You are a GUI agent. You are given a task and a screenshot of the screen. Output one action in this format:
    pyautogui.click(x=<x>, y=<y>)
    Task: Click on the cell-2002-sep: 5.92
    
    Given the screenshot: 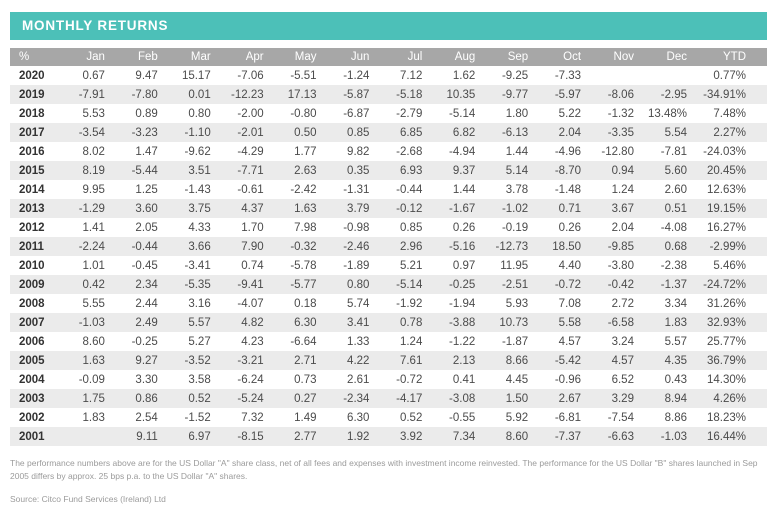 What is the action you would take?
    pyautogui.click(x=517, y=417)
    